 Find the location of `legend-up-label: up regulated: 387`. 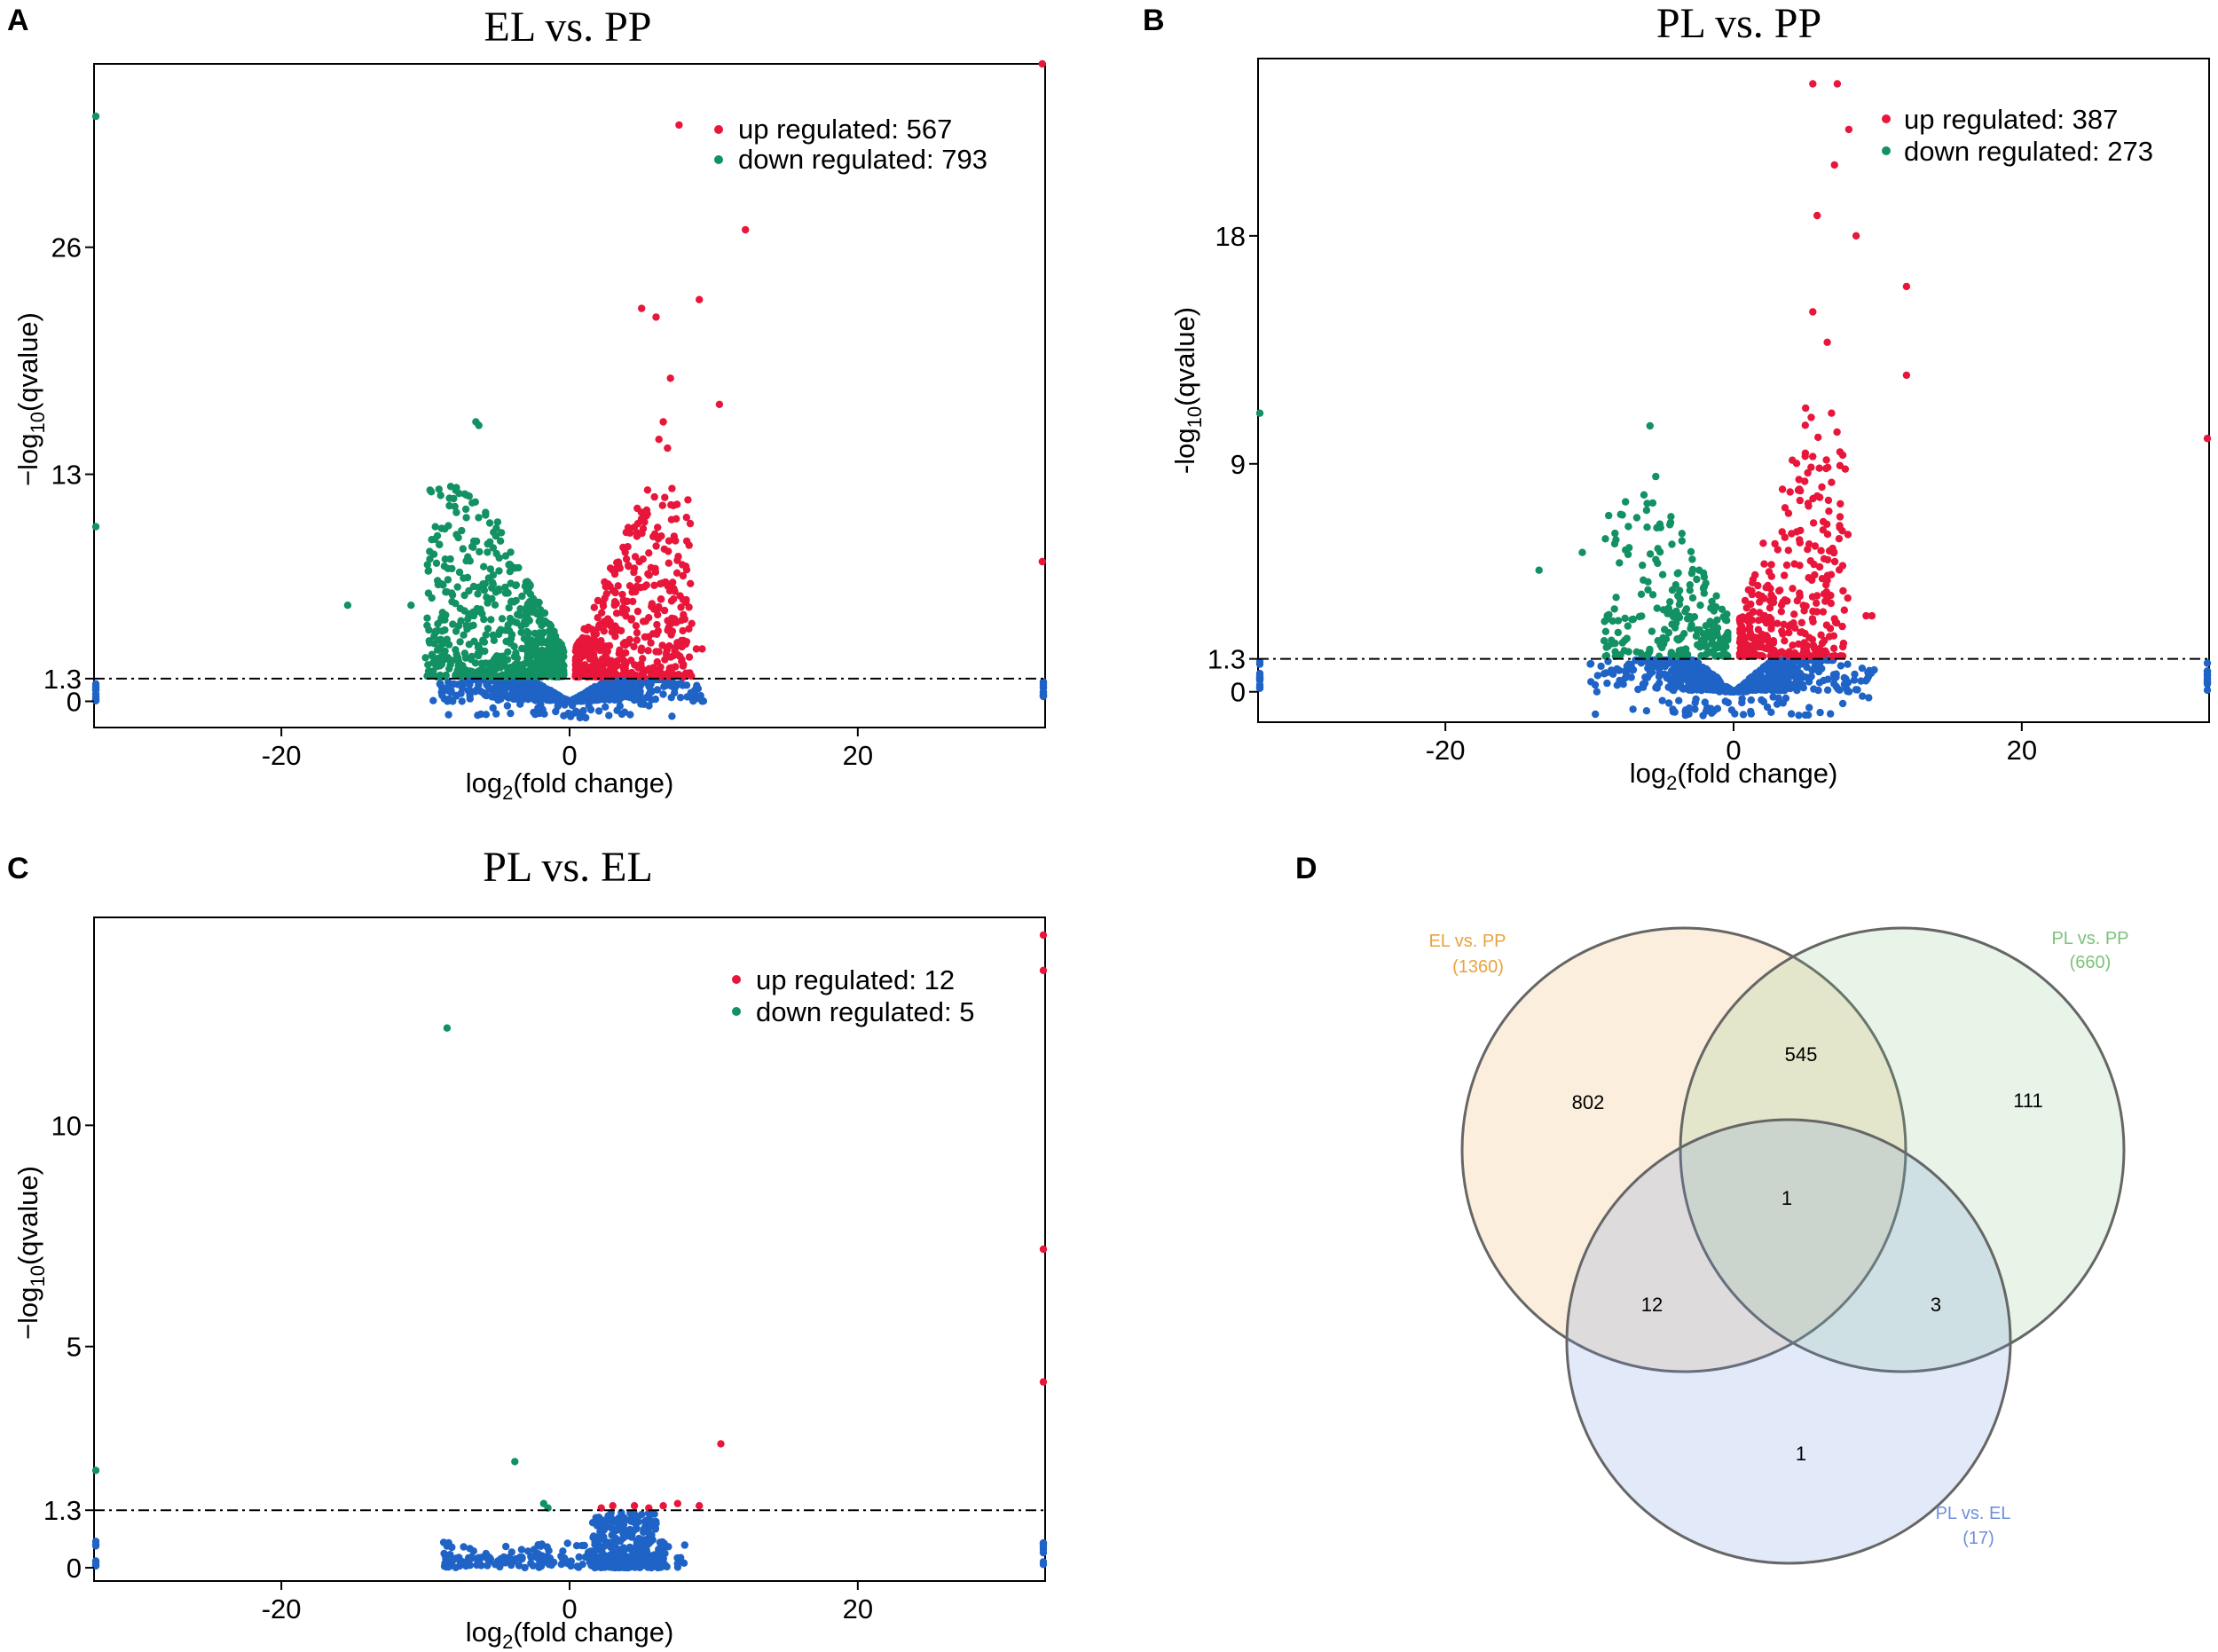

legend-up-label: up regulated: 387 is located at coordinates (2011, 119).